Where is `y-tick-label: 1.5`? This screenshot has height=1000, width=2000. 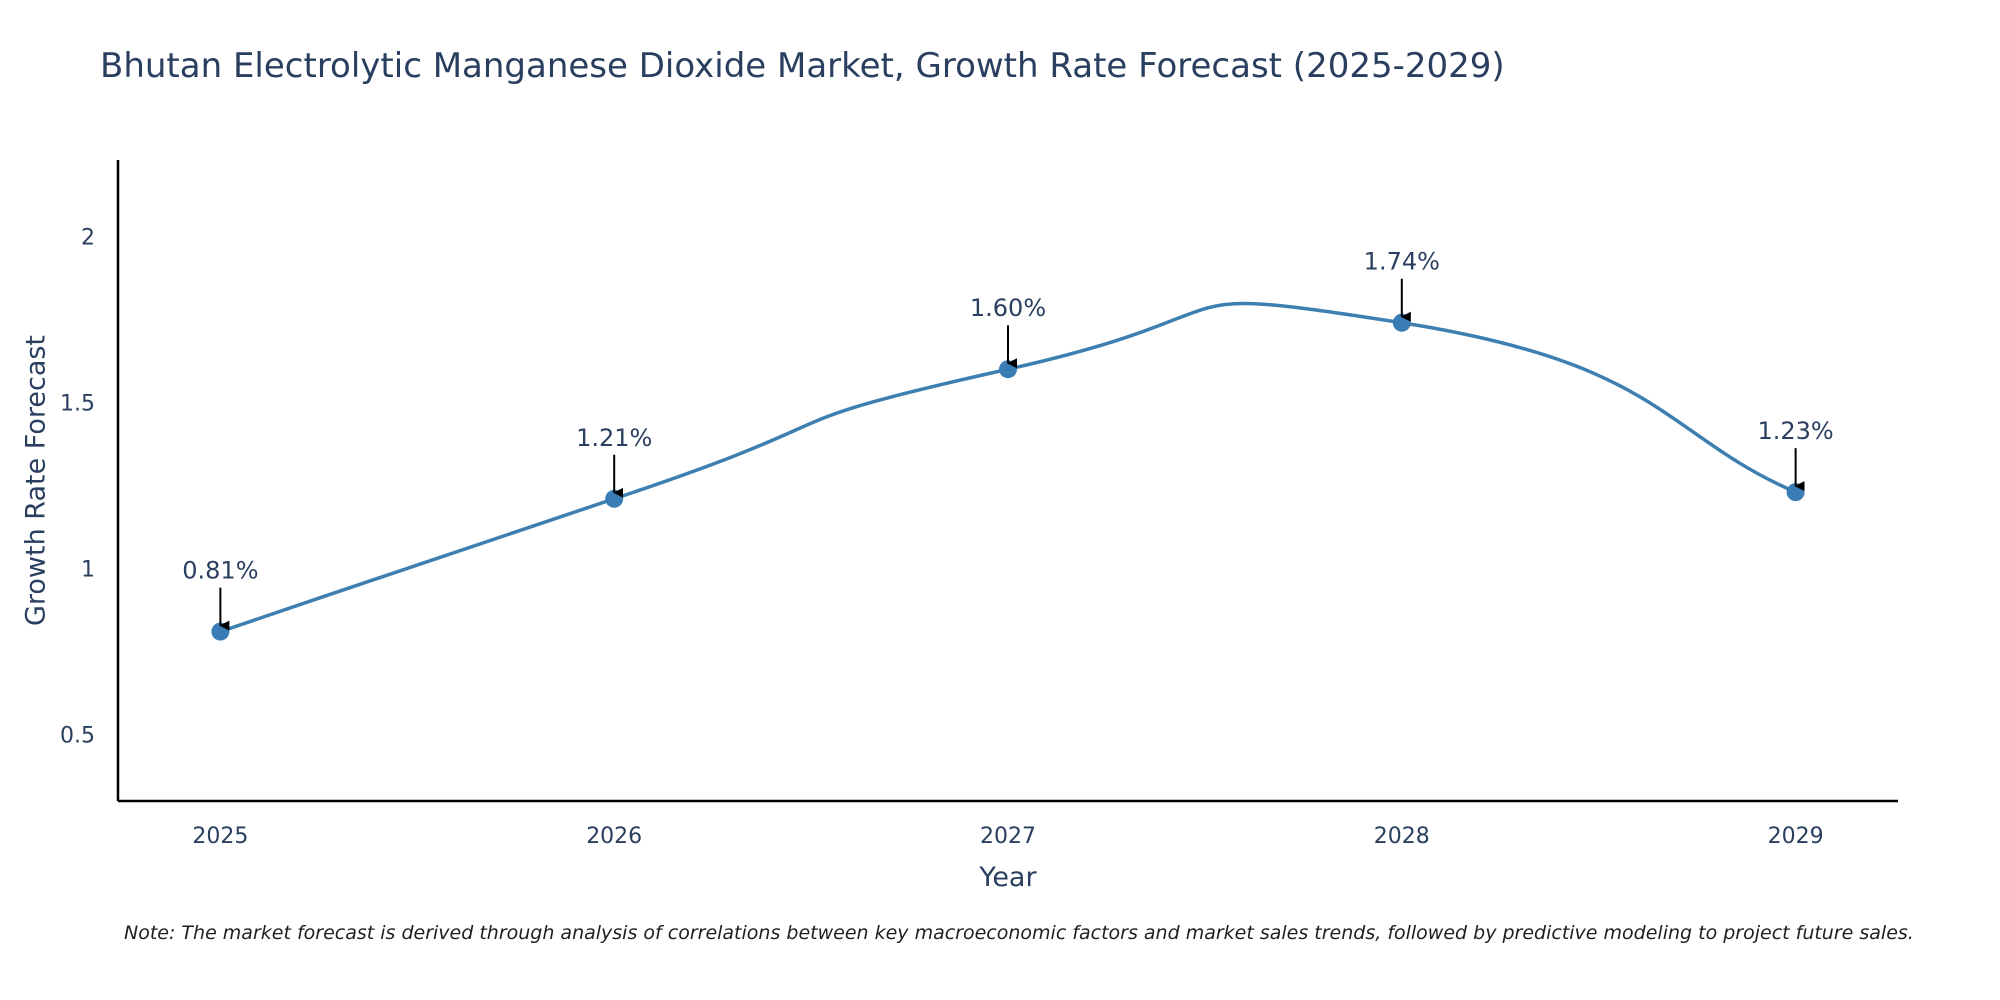 y-tick-label: 1.5 is located at coordinates (77, 403).